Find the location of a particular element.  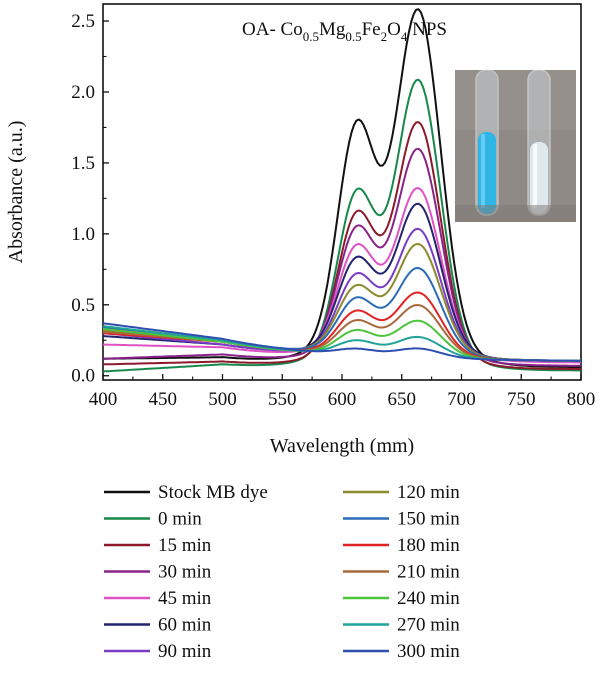

legend-label: Stock MB dye is located at coordinates (213, 492).